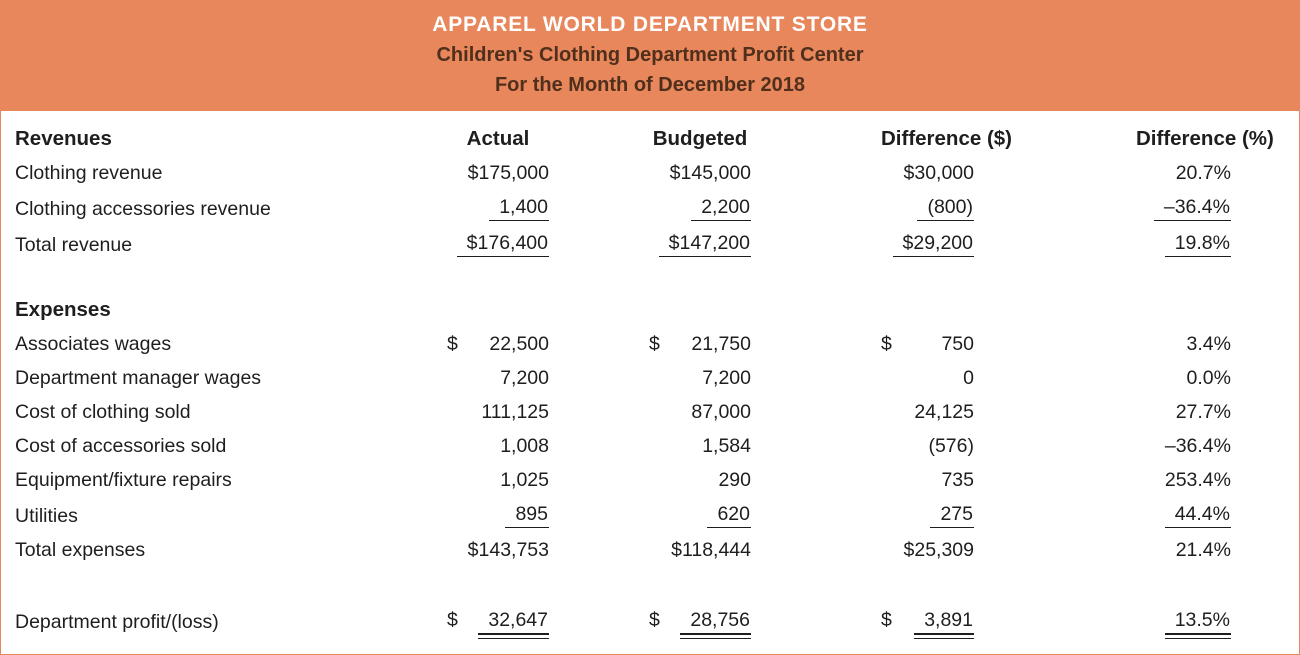  What do you see at coordinates (700, 624) in the screenshot?
I see `budgeted-value: $28,756` at bounding box center [700, 624].